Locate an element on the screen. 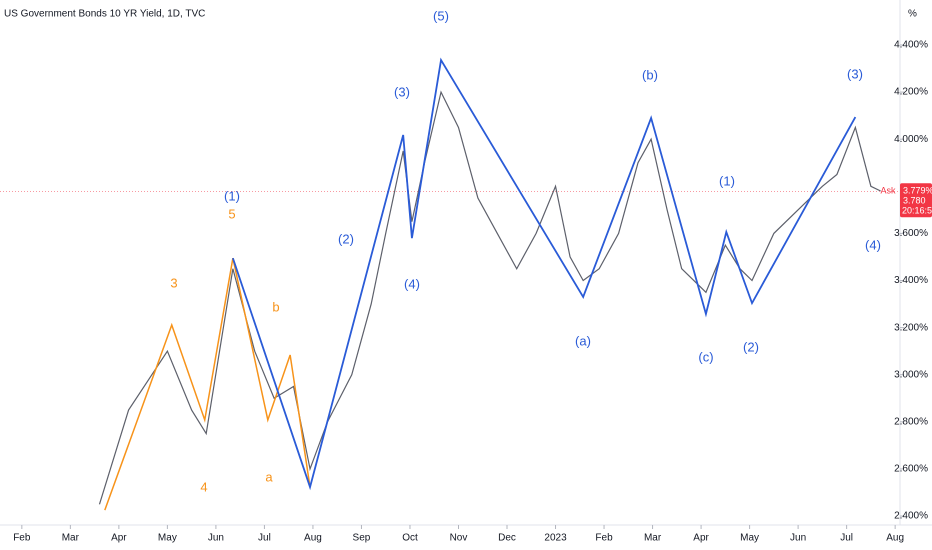 This screenshot has height=550, width=932. x-tick-label: Nov is located at coordinates (459, 538).